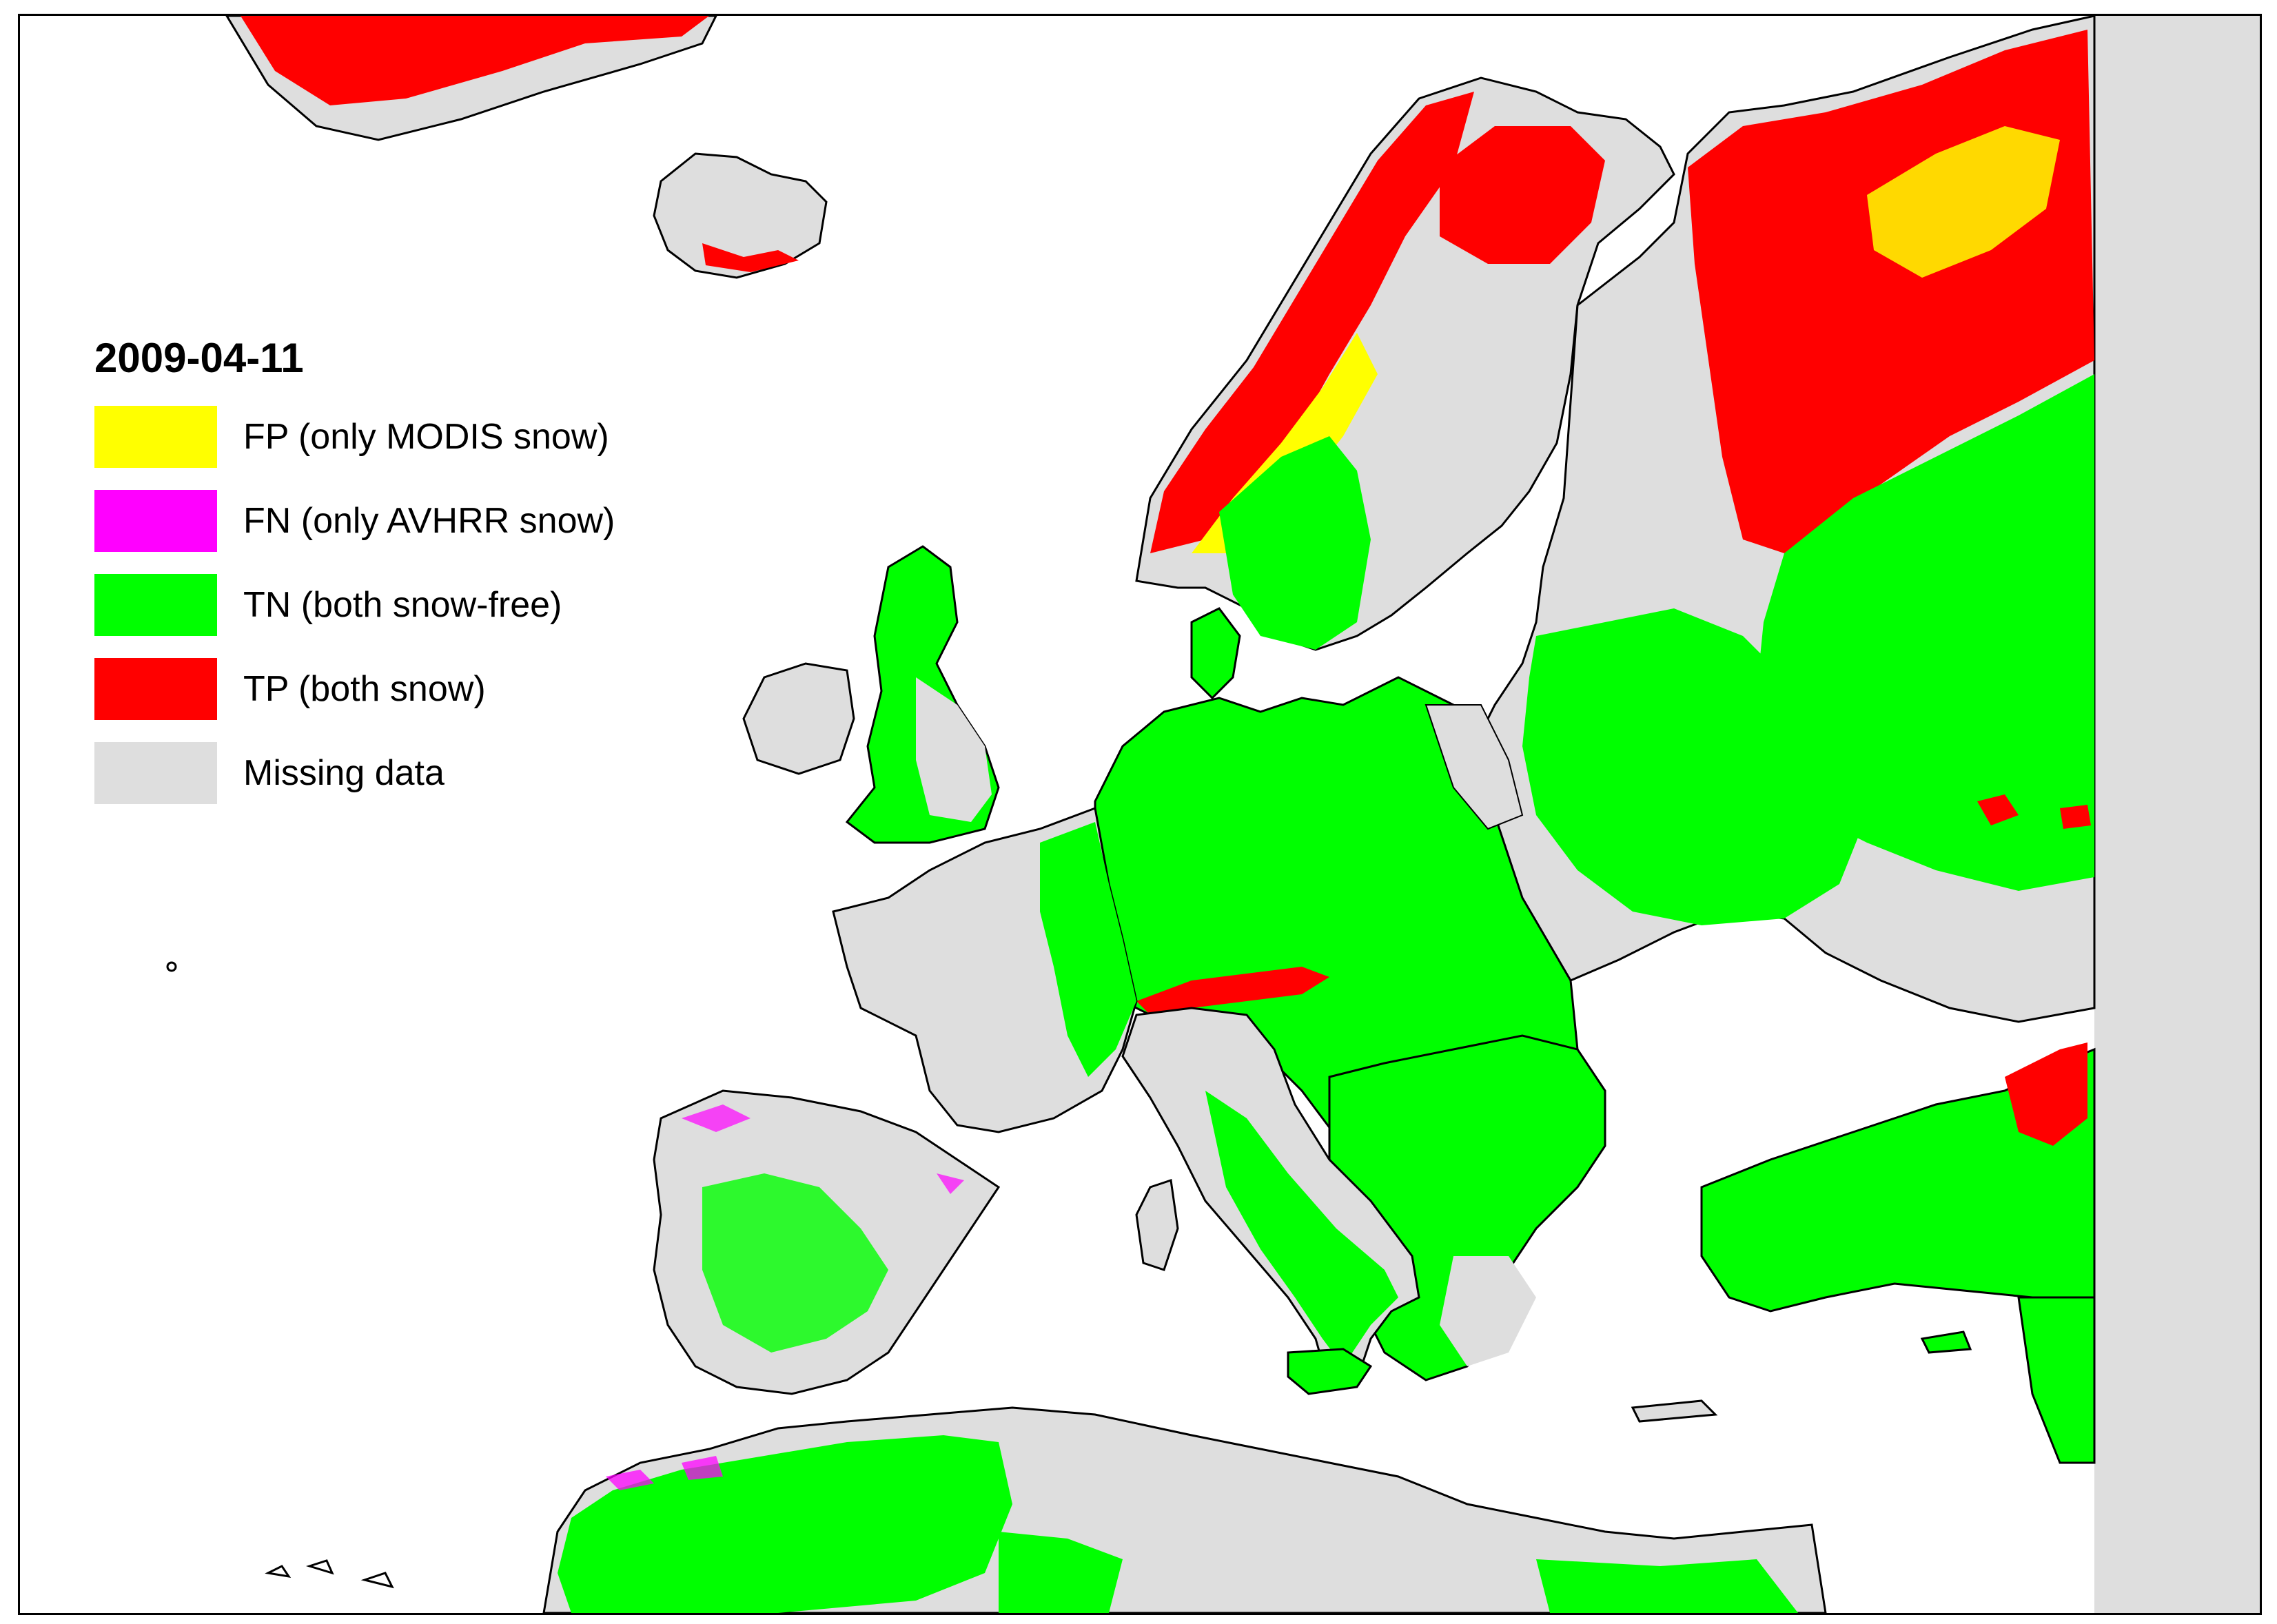  What do you see at coordinates (785, 1524) in the screenshot?
I see `maghreb-green` at bounding box center [785, 1524].